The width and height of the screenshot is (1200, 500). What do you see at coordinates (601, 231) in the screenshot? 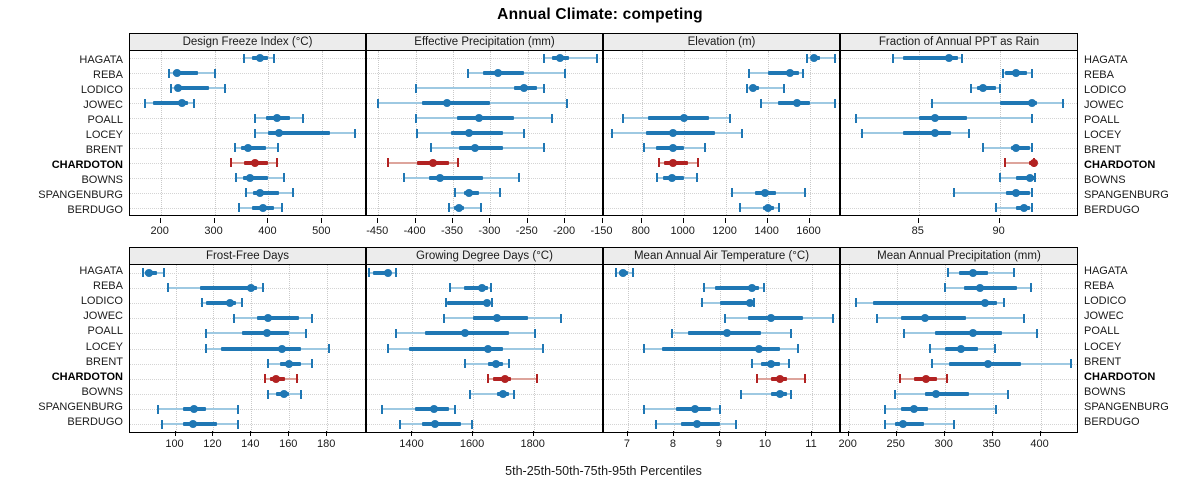
I see `axis-tick-label: -150` at bounding box center [601, 231].